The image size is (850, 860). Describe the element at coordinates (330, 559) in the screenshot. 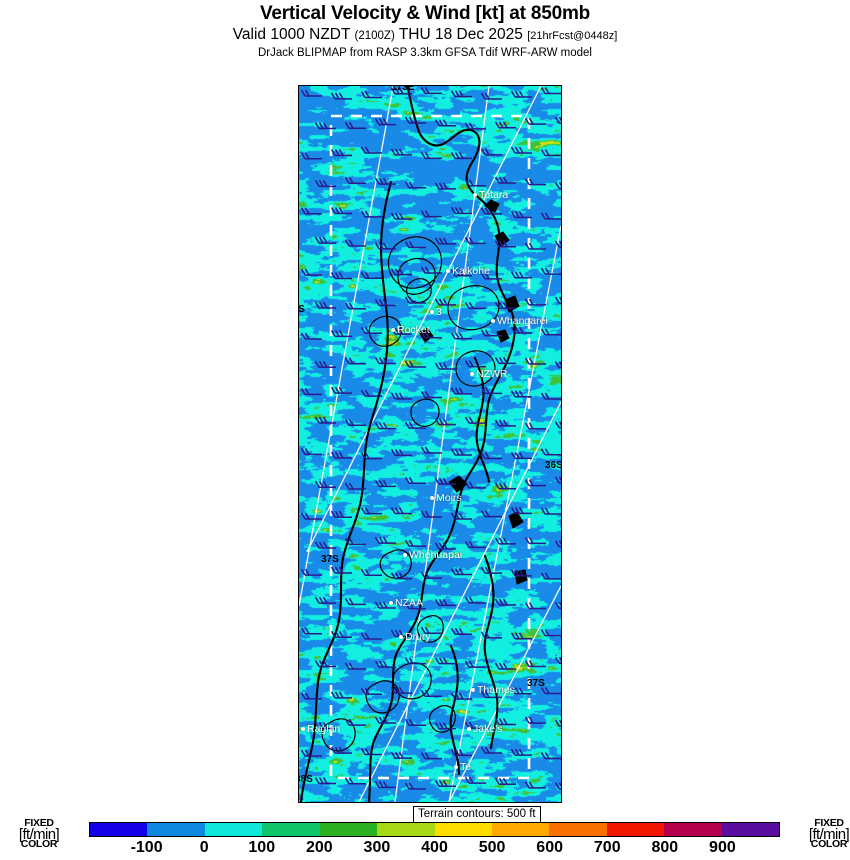

I see `graticule-label-37s-4: 37S` at that location.